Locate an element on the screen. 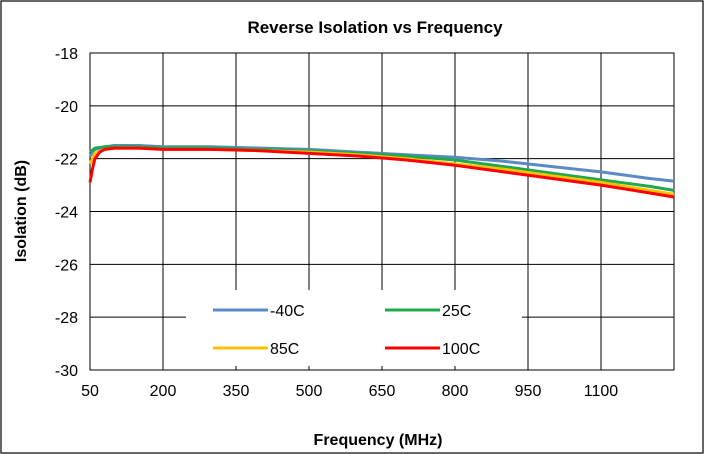 The width and height of the screenshot is (704, 454). legend-box is located at coordinates (354, 328).